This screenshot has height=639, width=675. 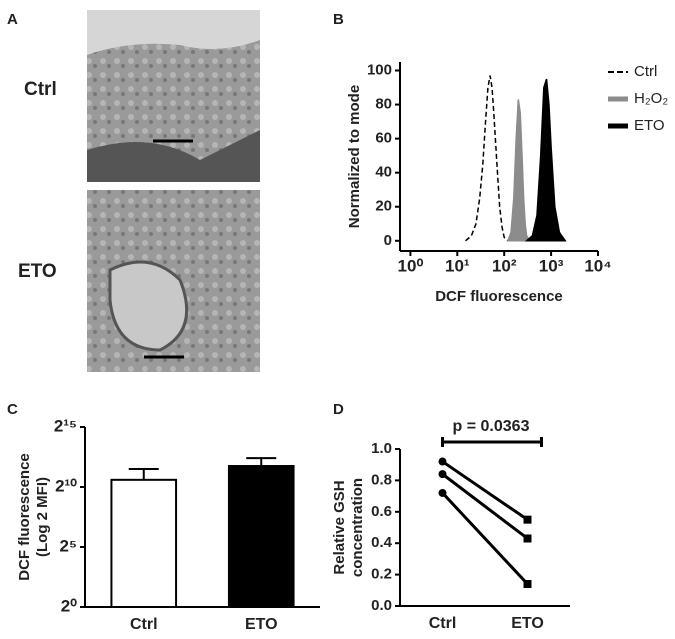 What do you see at coordinates (338, 409) in the screenshot?
I see `panel-label: D` at bounding box center [338, 409].